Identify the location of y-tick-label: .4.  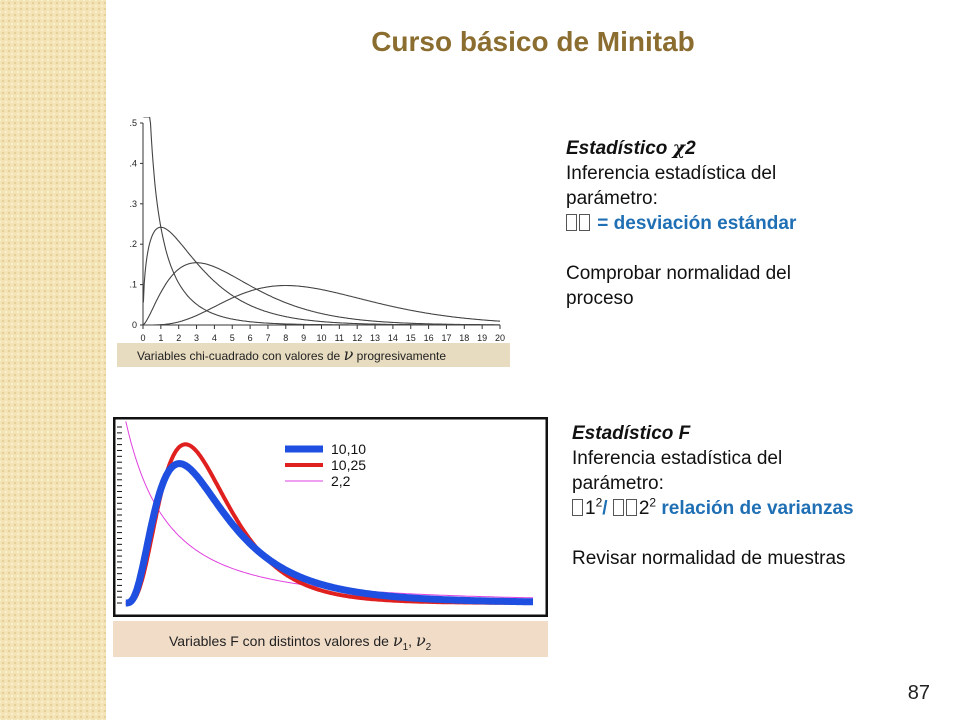
(133, 163).